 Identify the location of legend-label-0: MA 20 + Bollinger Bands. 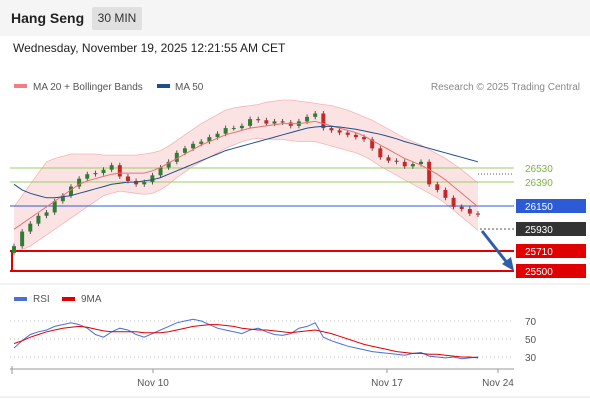
(88, 87).